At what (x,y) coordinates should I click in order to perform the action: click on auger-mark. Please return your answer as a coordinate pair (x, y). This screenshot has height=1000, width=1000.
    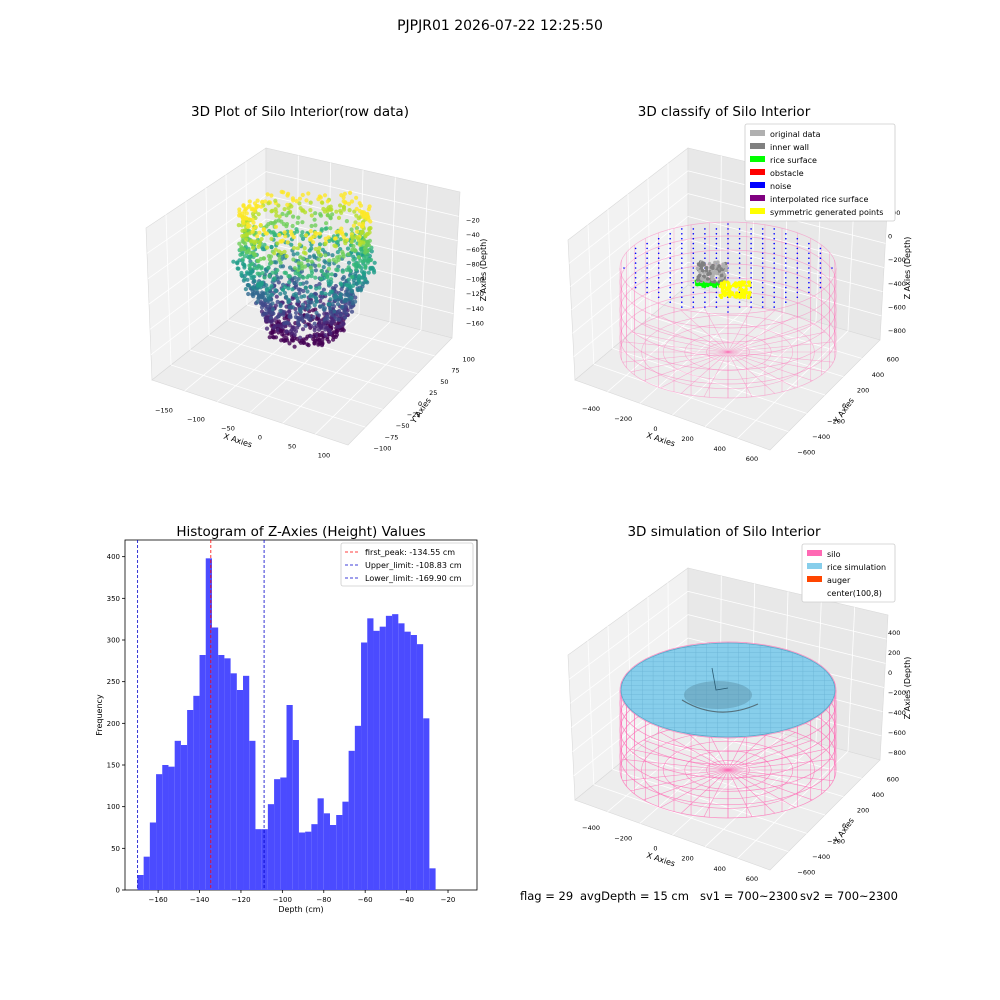
    Looking at the image, I should click on (720, 679).